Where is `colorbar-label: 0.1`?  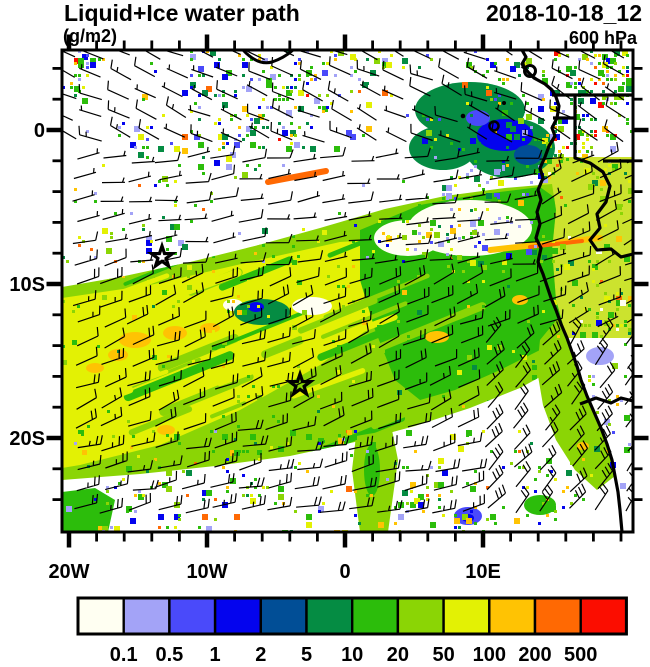 colorbar-label: 0.1 is located at coordinates (124, 655).